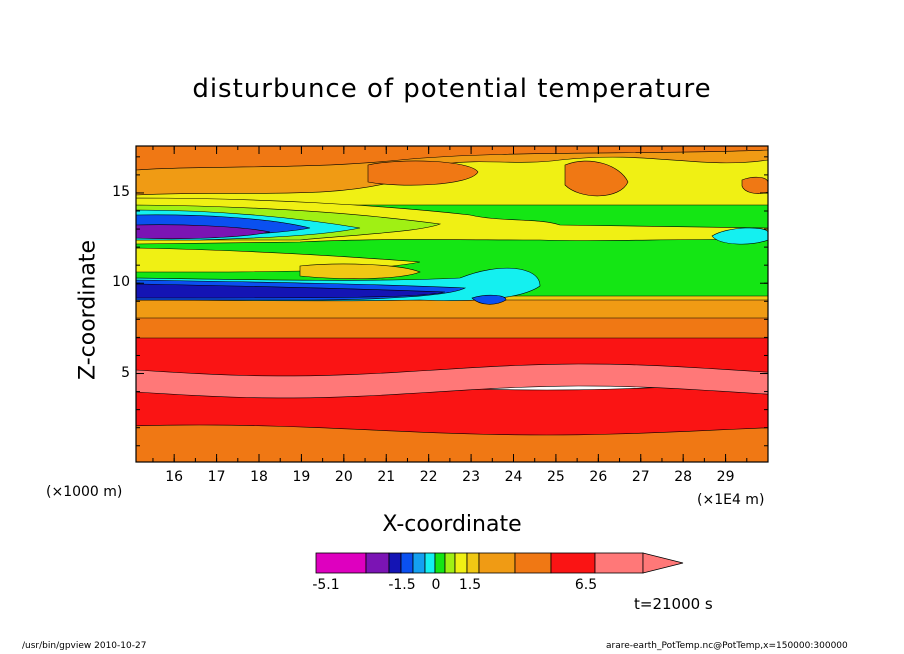 The image size is (904, 654). What do you see at coordinates (259, 477) in the screenshot?
I see `x-tick-label: 18` at bounding box center [259, 477].